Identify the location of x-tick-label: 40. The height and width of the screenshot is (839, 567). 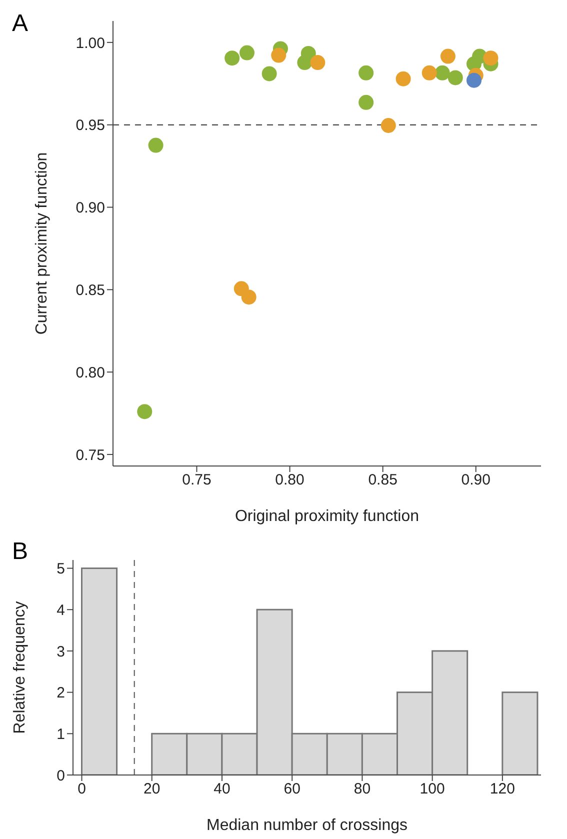
(222, 789).